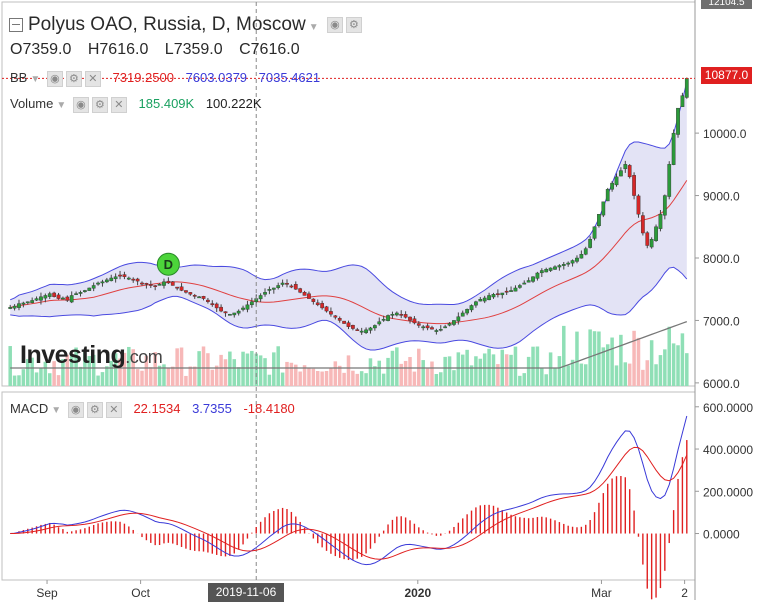 Image resolution: width=768 pixels, height=609 pixels. Describe the element at coordinates (289, 77) in the screenshot. I see `bb-legend-value-3: 7035.4621` at that location.